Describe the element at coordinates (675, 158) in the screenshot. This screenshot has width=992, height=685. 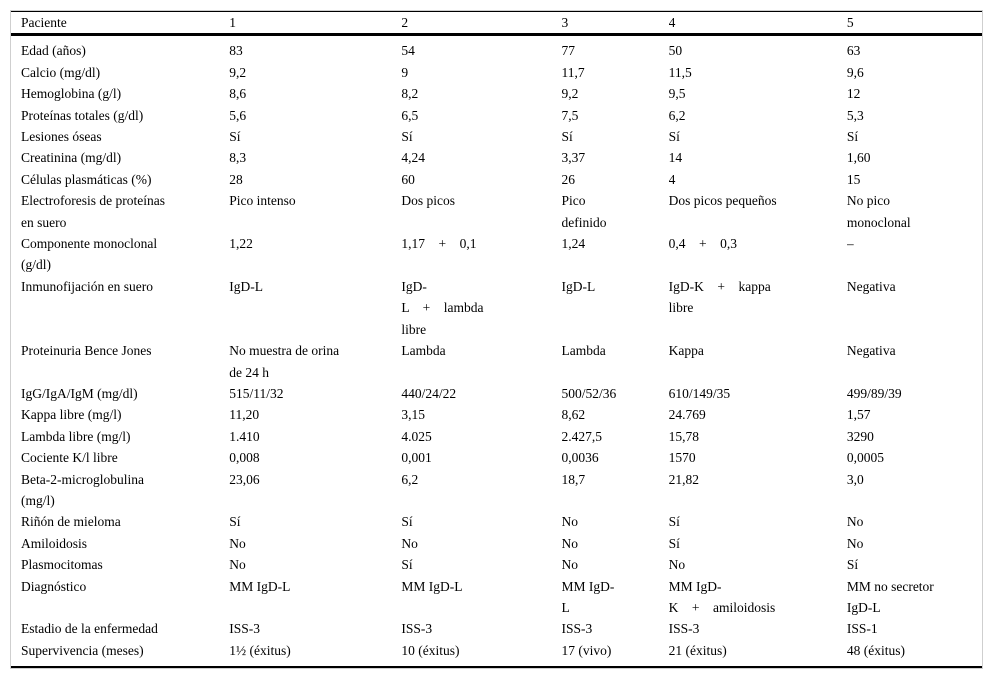
I see `cell: 14` at that location.